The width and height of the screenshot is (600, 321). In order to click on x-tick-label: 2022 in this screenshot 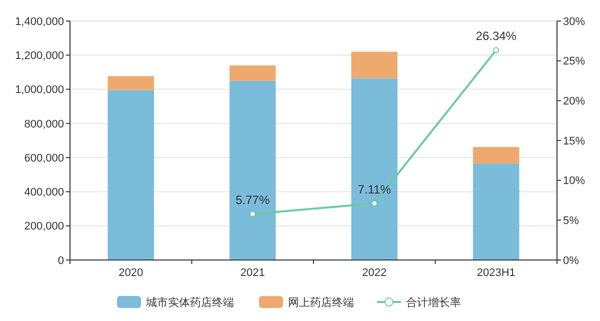, I will do `click(374, 273)`.